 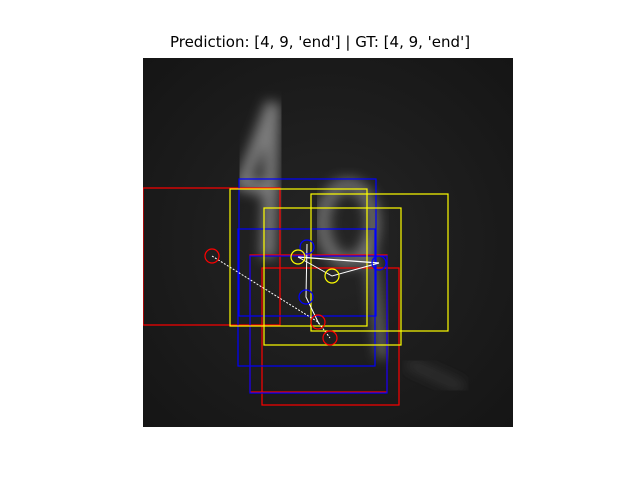 I want to click on yellow-trajectory-top, so click(x=338, y=260).